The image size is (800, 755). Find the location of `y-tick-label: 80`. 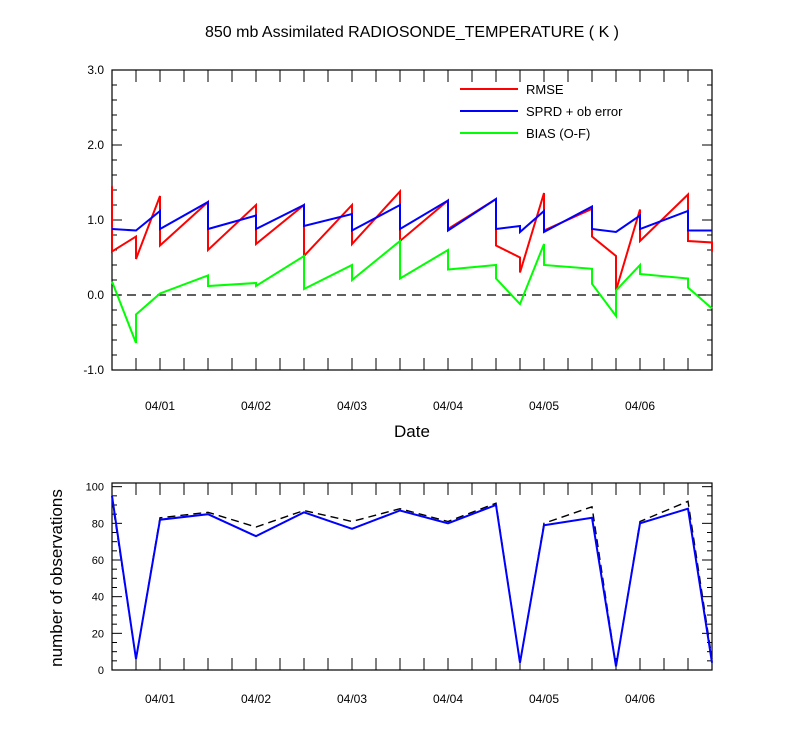

y-tick-label: 80 is located at coordinates (98, 524).